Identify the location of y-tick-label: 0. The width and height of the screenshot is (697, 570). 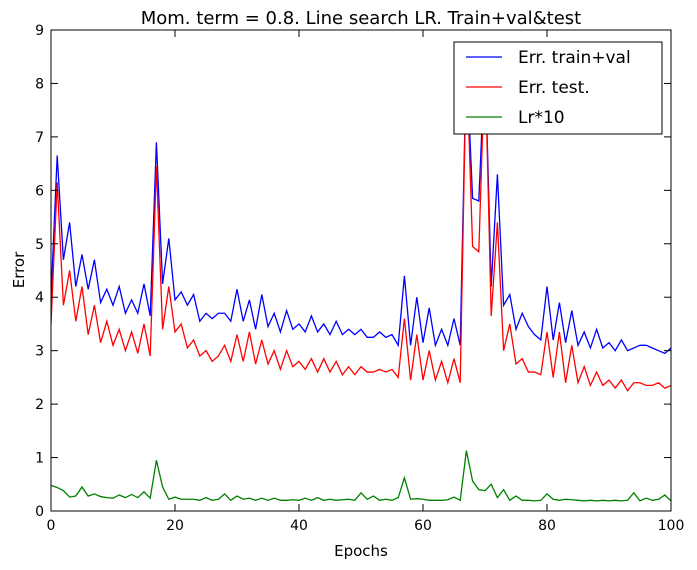
(39, 512).